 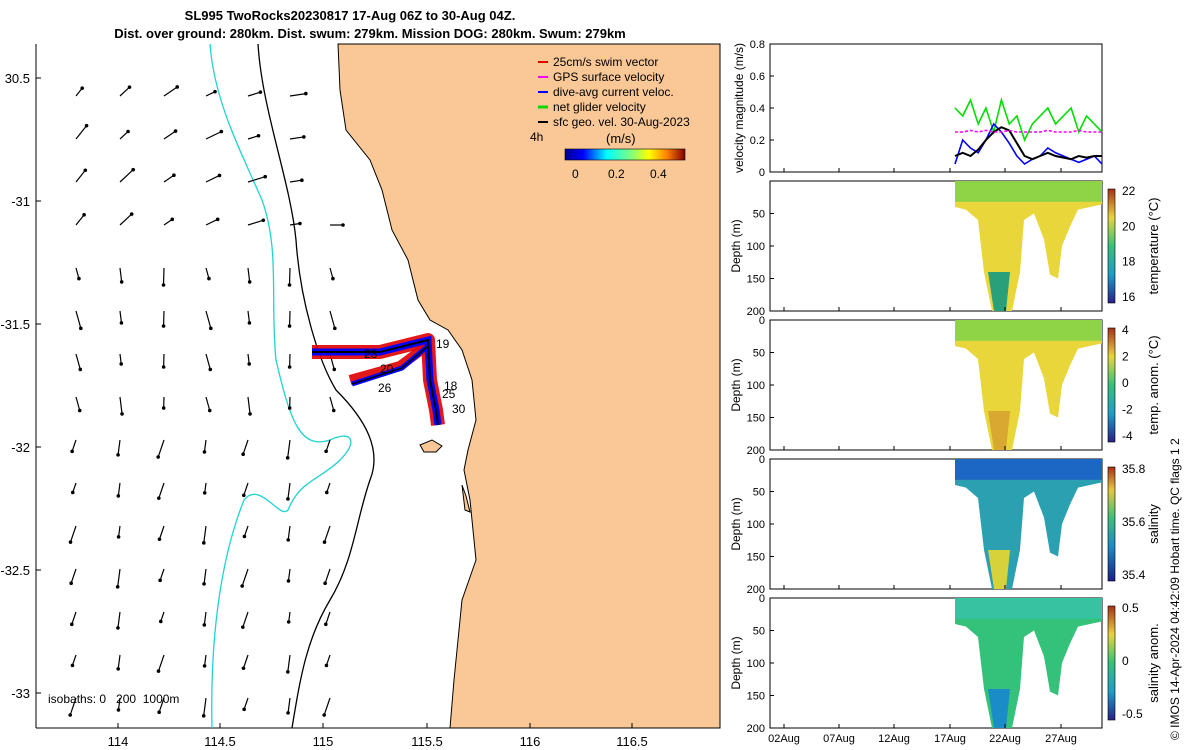 What do you see at coordinates (1130, 608) in the screenshot?
I see `colorbar-tick-label: 0.5` at bounding box center [1130, 608].